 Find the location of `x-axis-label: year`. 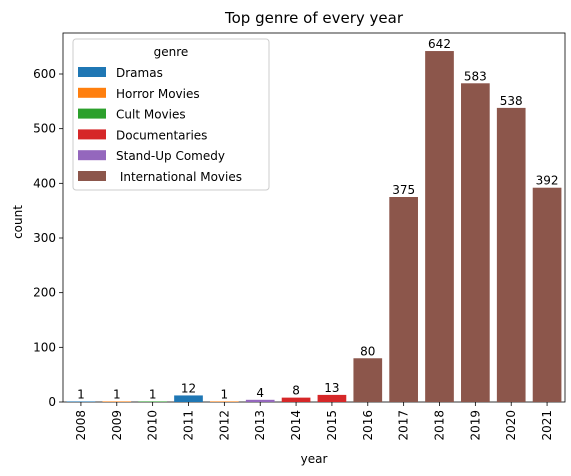

x-axis-label: year is located at coordinates (314, 459).